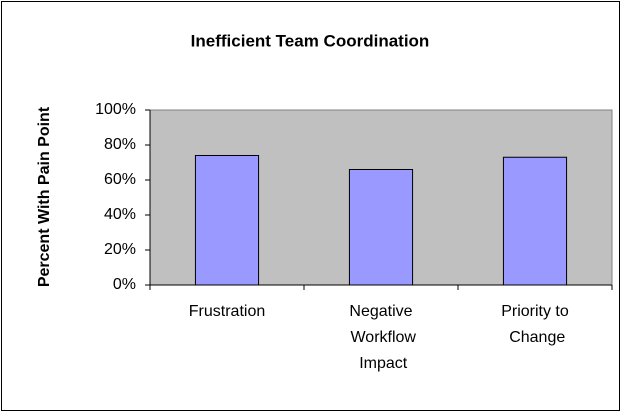  I want to click on y-tick-label: 20%, so click(120, 249).